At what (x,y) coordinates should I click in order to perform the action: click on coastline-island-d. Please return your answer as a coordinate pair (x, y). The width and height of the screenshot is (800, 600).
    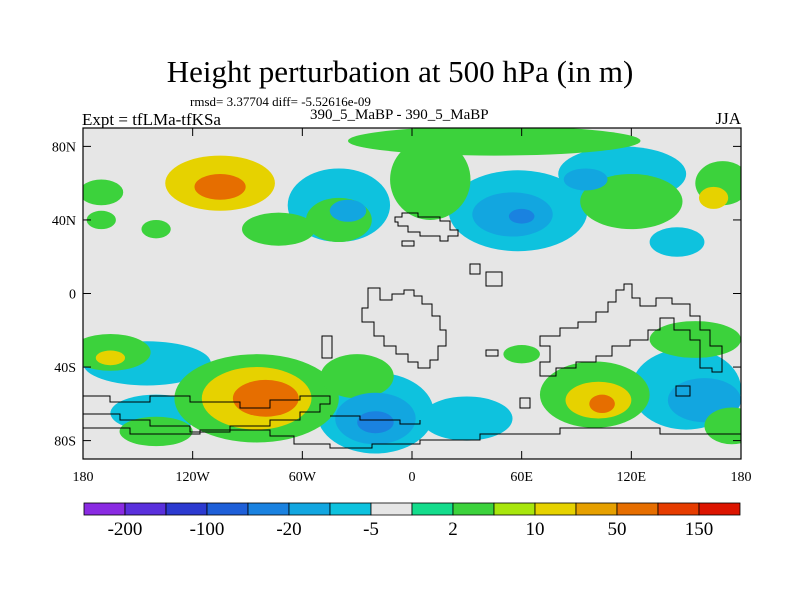
    Looking at the image, I should click on (327, 347).